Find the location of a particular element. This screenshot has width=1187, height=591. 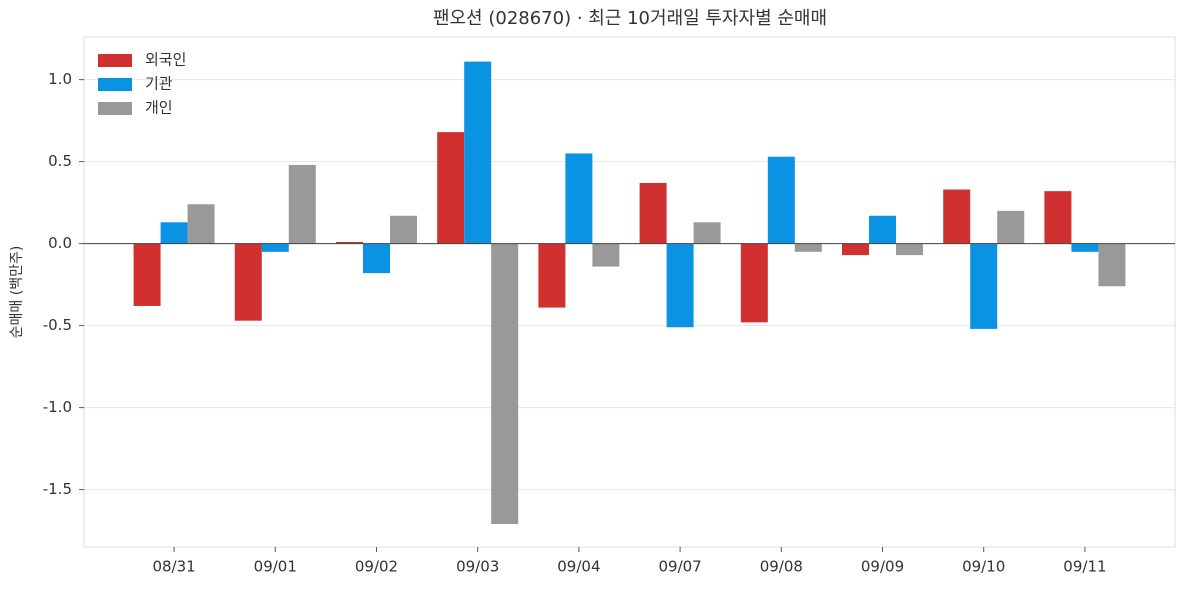

y-tick-label: 1.0 is located at coordinates (60, 79).